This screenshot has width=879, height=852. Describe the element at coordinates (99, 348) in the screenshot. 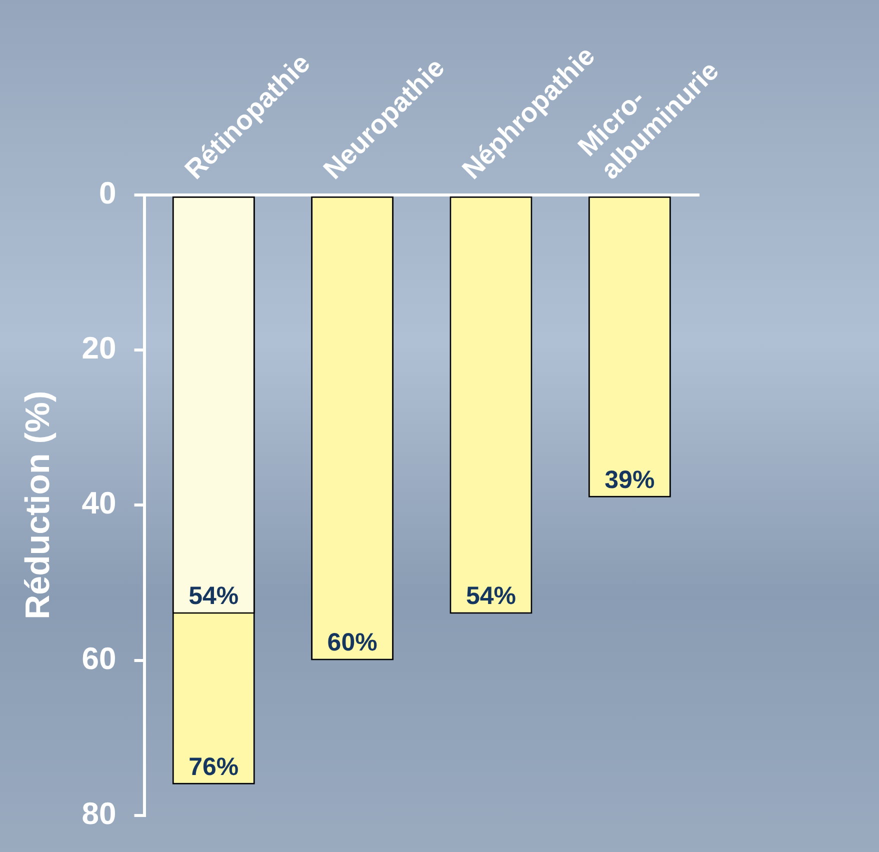

I see `y-tick-label: 20` at that location.